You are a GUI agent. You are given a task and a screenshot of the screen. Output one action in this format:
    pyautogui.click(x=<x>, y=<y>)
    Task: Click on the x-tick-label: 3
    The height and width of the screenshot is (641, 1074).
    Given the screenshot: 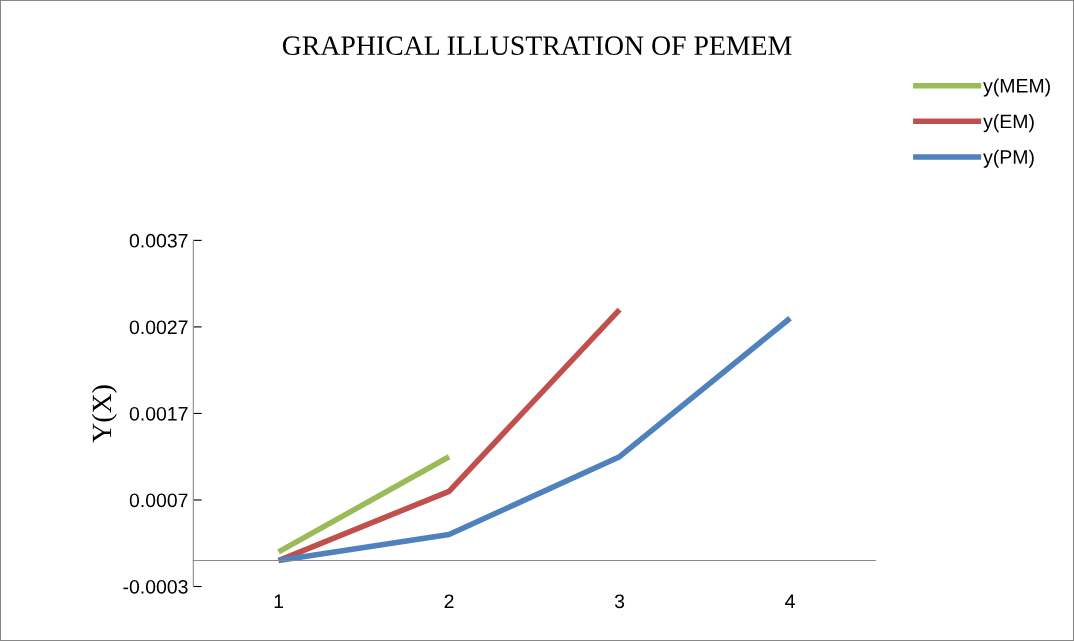 What is the action you would take?
    pyautogui.click(x=619, y=601)
    